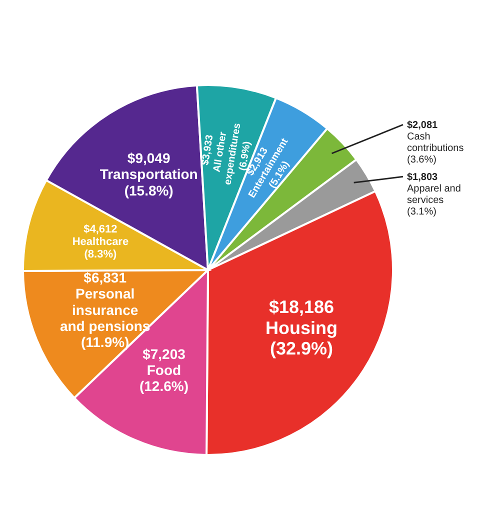 Image resolution: width=491 pixels, height=529 pixels. I want to click on data-label: $9,049, so click(148, 158).